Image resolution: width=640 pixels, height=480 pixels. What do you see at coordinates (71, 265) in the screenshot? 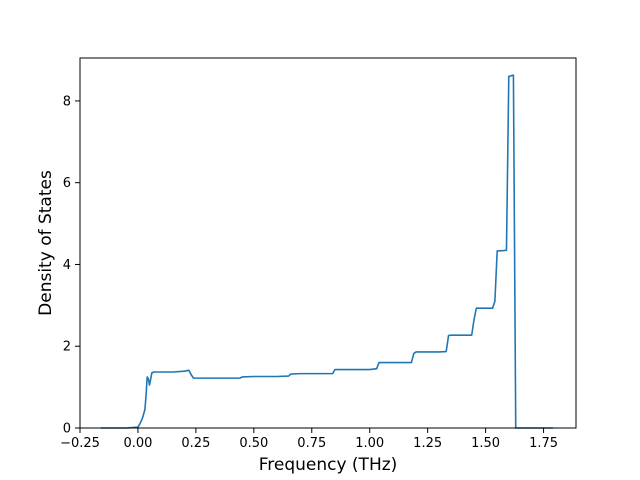
I see `y-axis-ticks: 0 2 4 6 8` at bounding box center [71, 265].